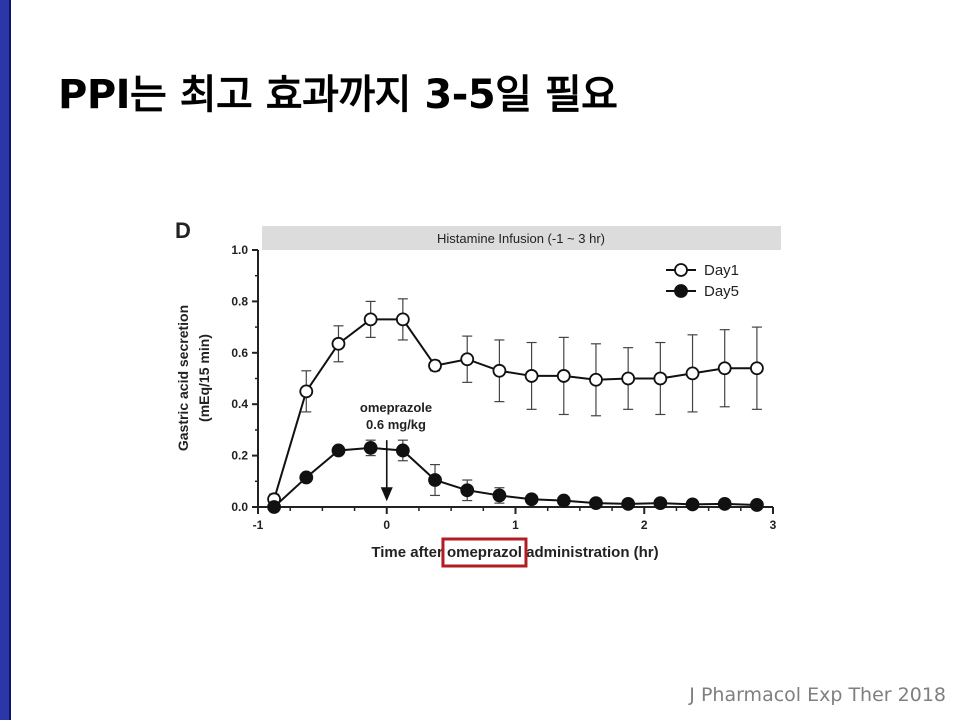  I want to click on y-tick-label: 0.6, so click(239, 353).